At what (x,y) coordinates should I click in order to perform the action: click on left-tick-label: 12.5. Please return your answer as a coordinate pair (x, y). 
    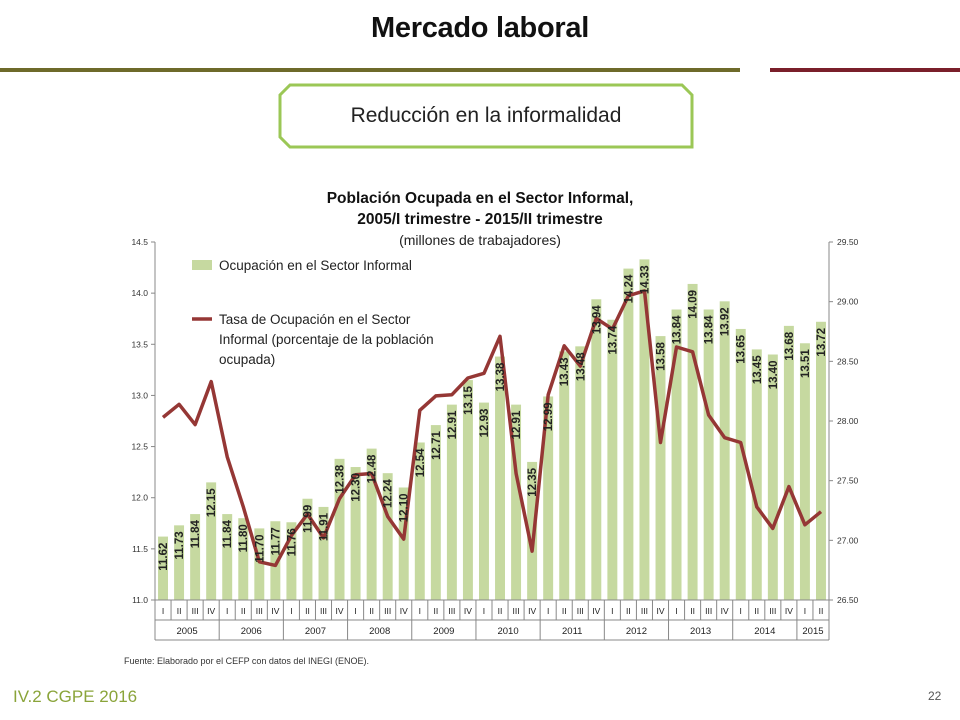
    Looking at the image, I should click on (139, 447).